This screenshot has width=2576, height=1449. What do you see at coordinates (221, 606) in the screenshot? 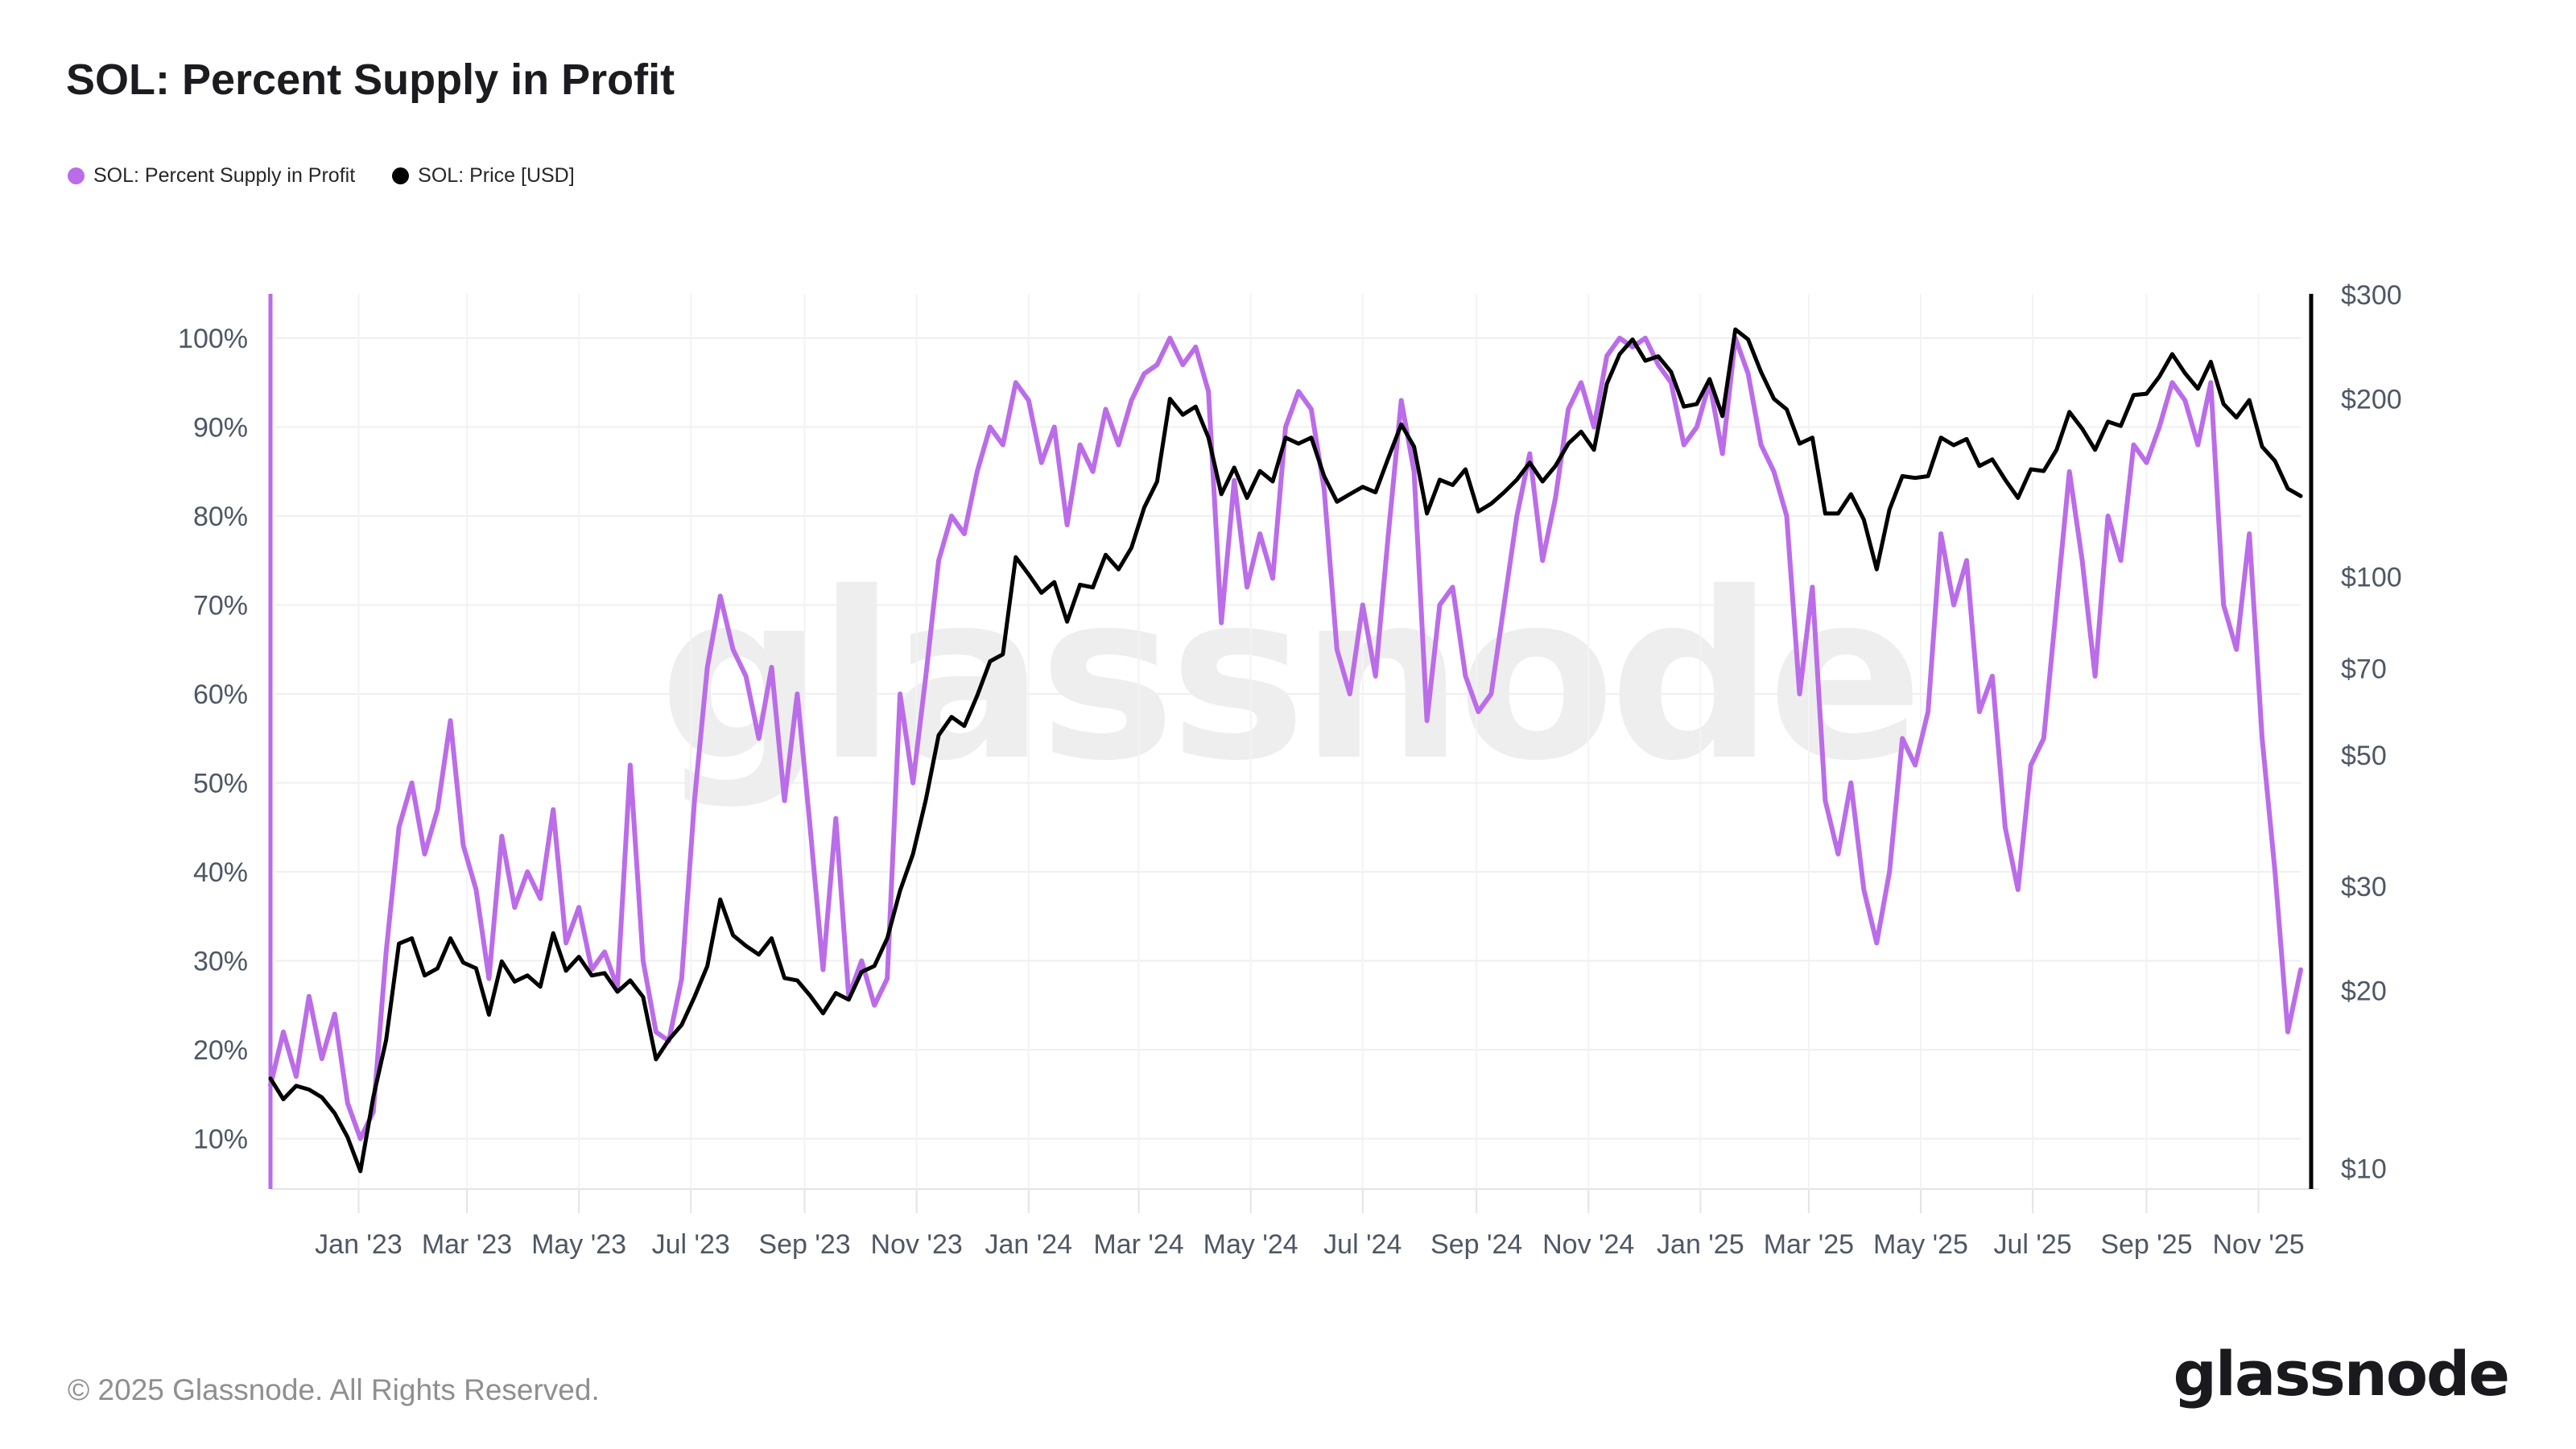
I see `left-axis-tick-label: 70%` at bounding box center [221, 606].